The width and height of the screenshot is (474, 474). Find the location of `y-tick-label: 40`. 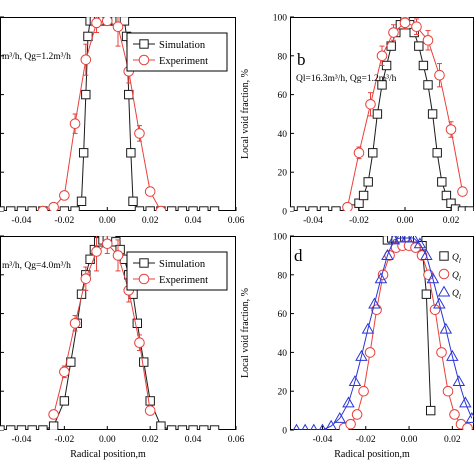

y-tick-label: 40 is located at coordinates (283, 354).